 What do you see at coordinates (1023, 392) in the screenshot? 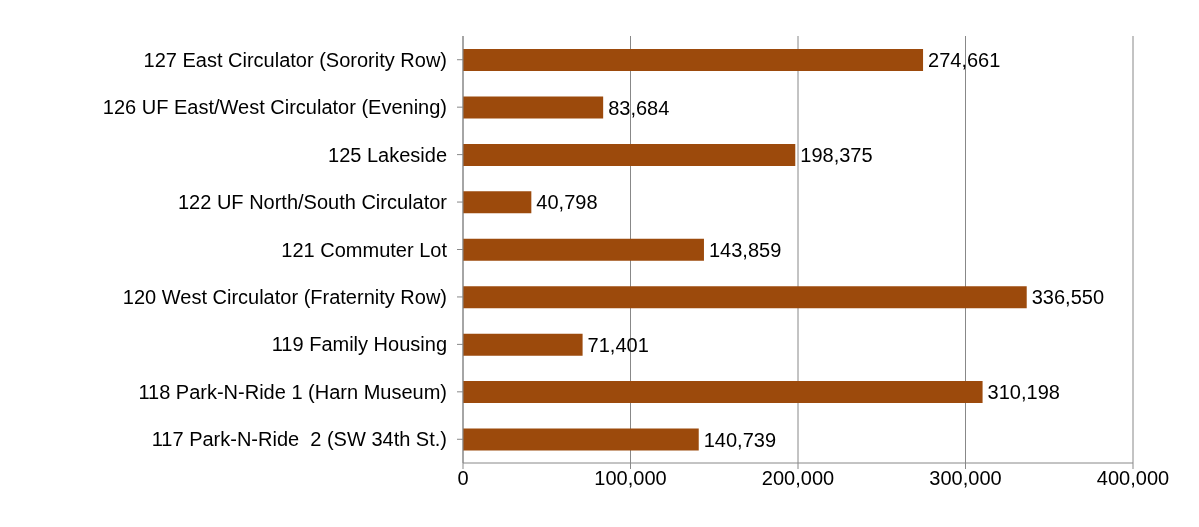
I see `data-label: 310,198` at bounding box center [1023, 392].